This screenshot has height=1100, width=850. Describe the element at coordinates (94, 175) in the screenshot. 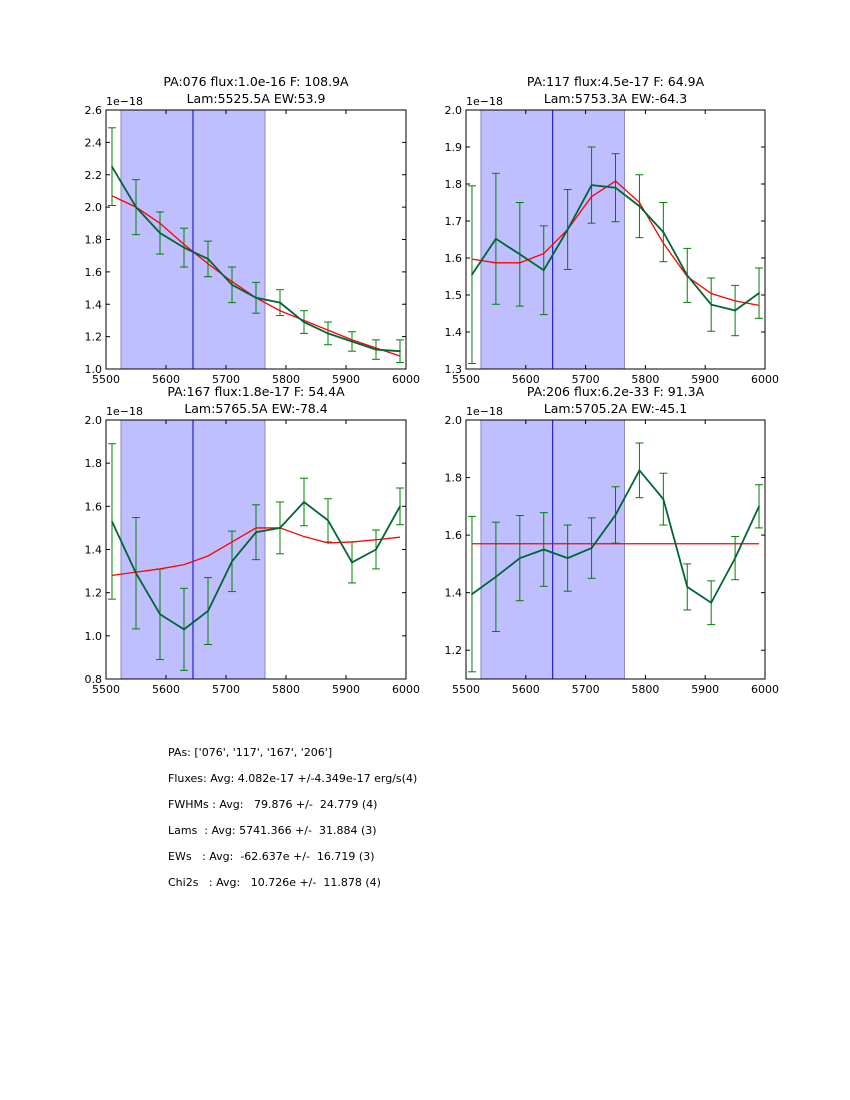

I see `y-tick-label: 2.2` at that location.